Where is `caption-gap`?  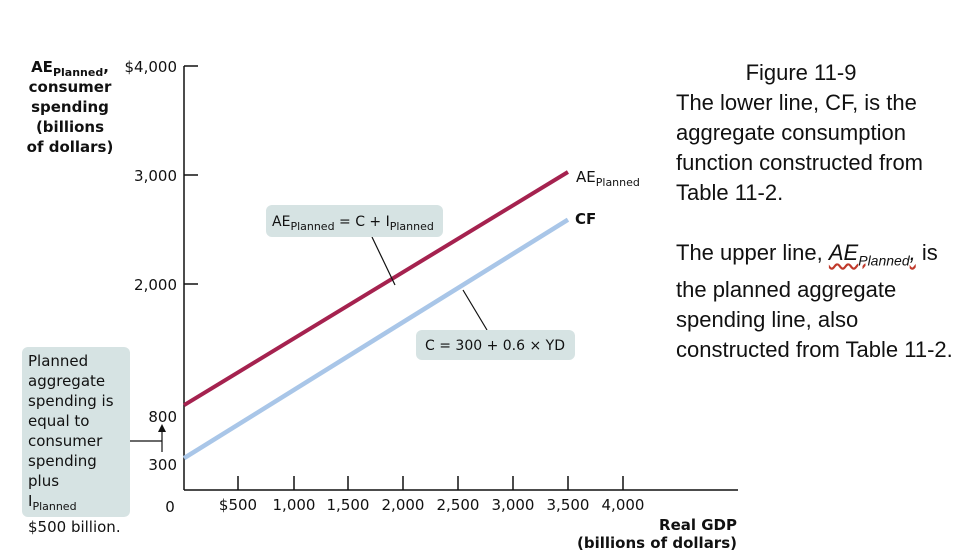
caption-gap is located at coordinates (821, 223).